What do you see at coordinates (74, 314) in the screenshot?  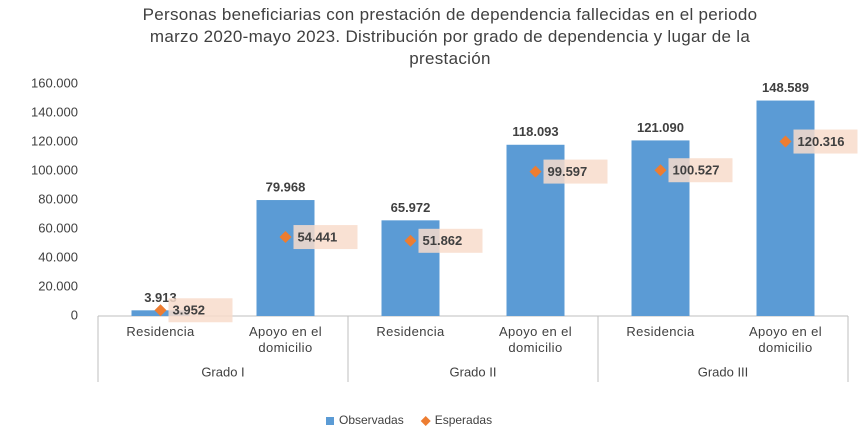 I see `y-tick-label: 0` at bounding box center [74, 314].